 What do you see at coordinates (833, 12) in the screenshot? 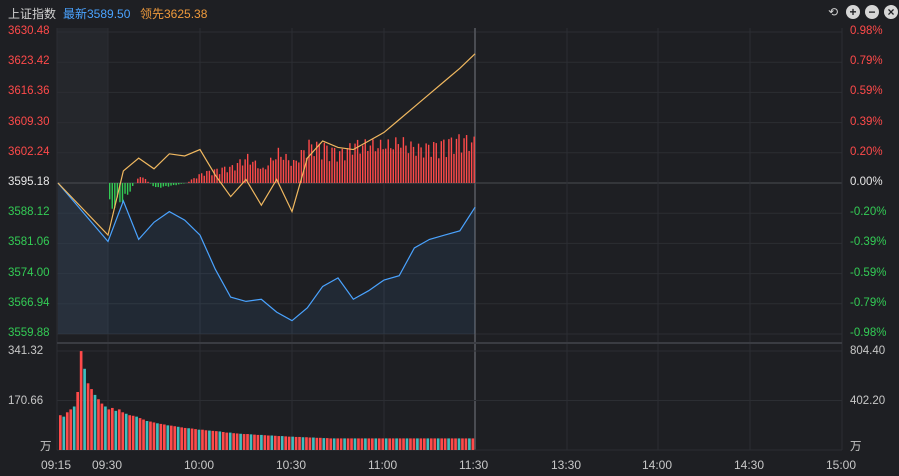
I see `undo-icon: ⟲` at bounding box center [833, 12].